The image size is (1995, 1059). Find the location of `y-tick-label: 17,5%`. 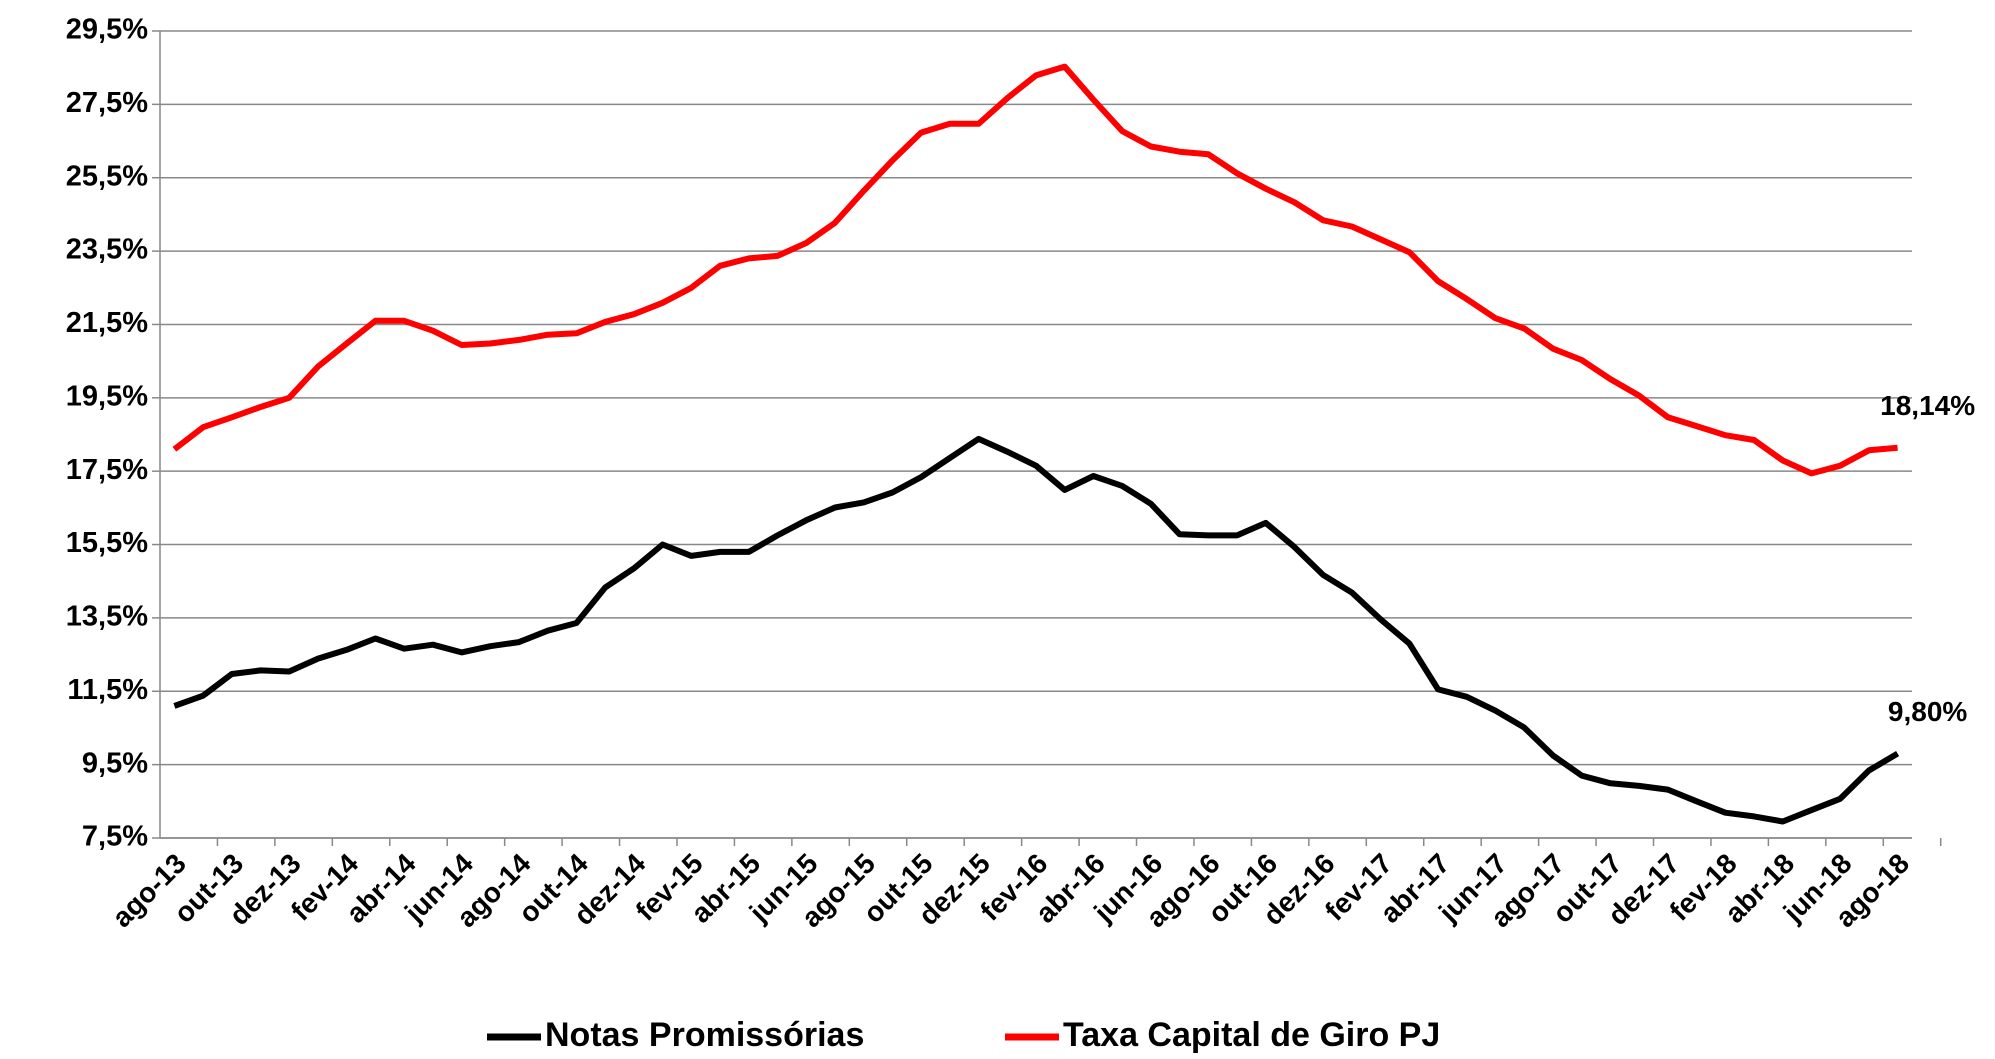

y-tick-label: 17,5% is located at coordinates (107, 470).